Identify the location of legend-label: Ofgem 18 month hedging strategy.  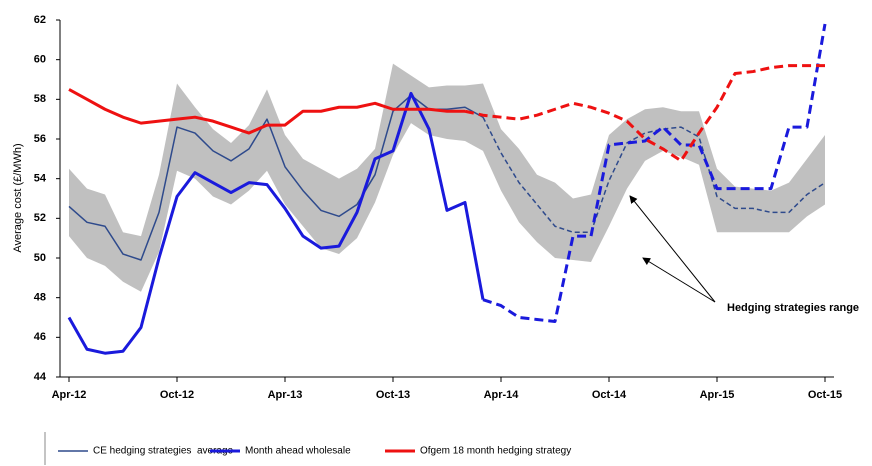
(495, 451).